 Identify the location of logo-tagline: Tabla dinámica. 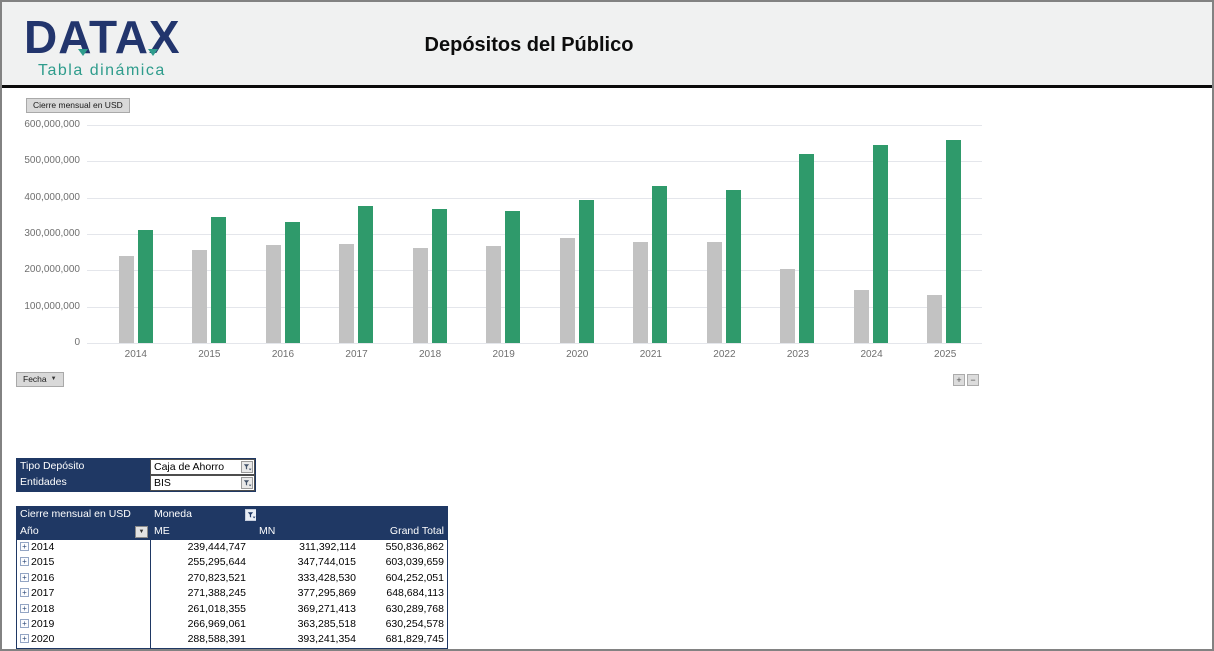
(102, 70).